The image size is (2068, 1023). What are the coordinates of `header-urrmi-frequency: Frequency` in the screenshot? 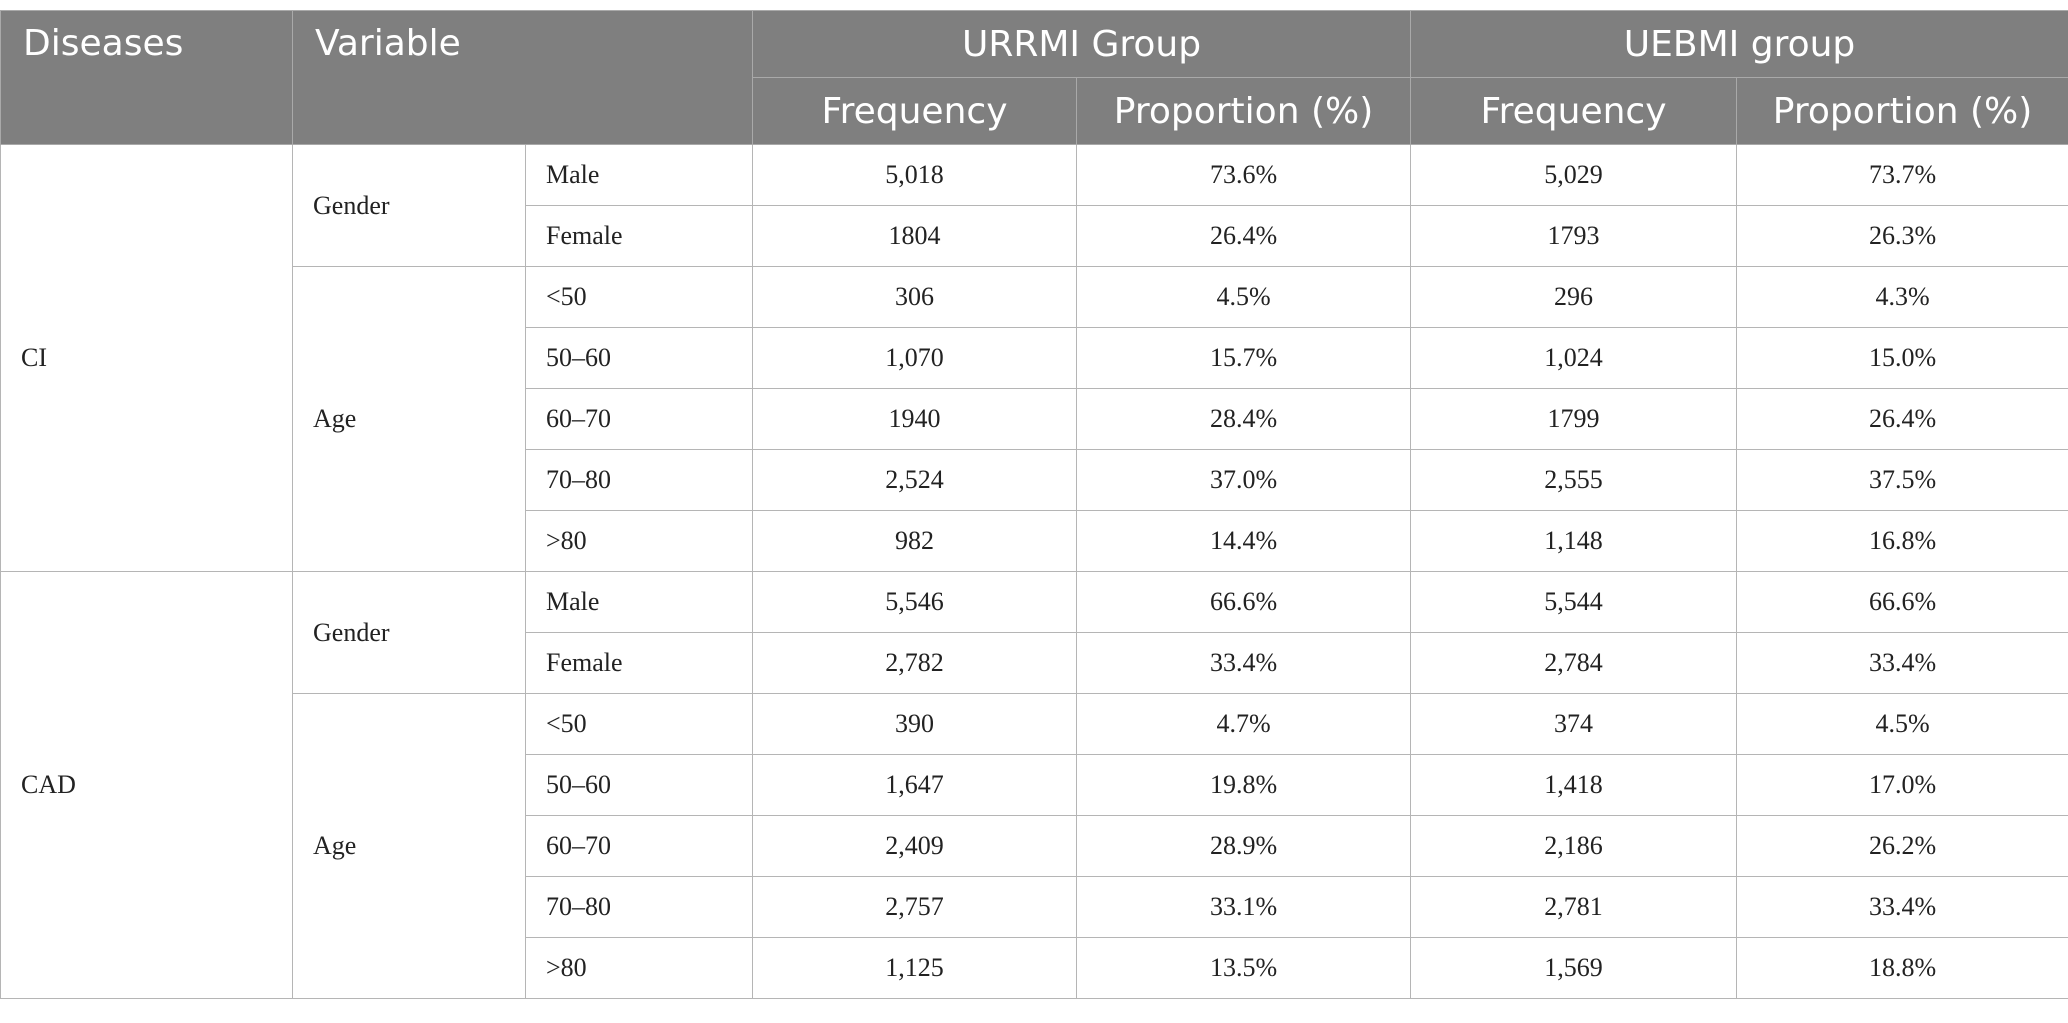 It's located at (915, 111).